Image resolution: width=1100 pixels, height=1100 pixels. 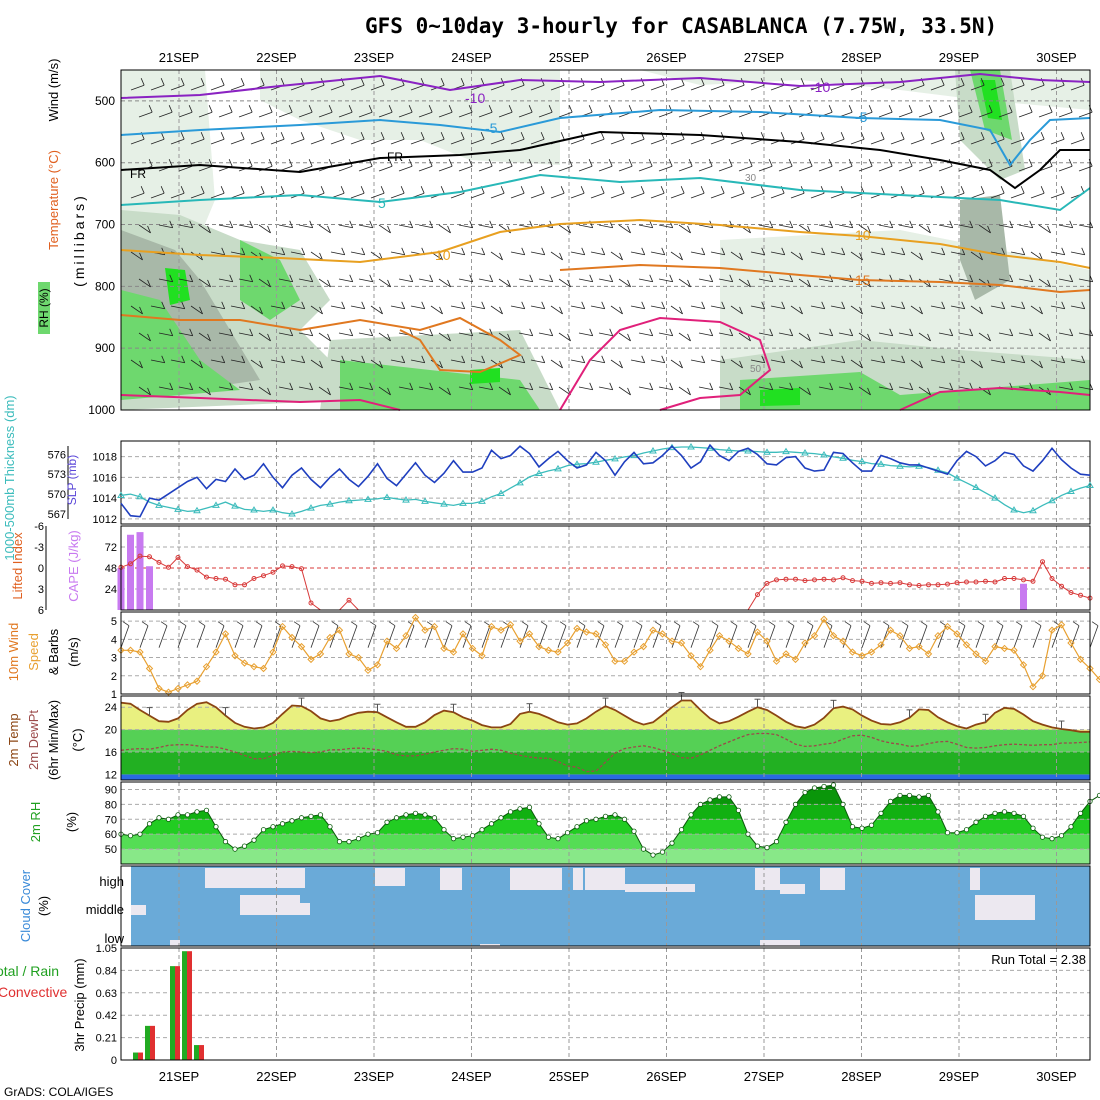 I want to click on barb-10m, so click(x=1018, y=636).